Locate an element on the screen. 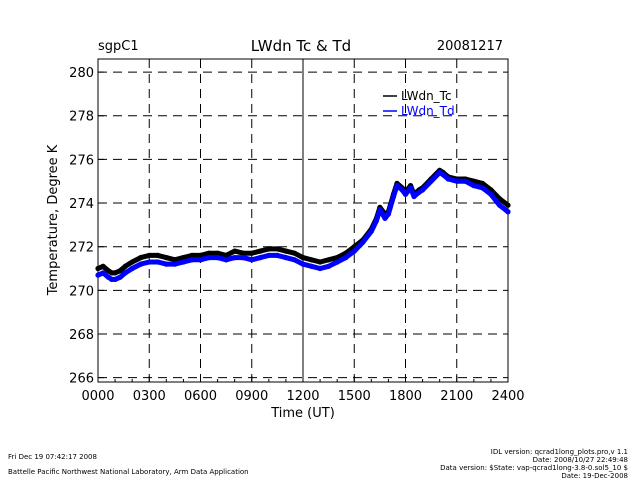 The image size is (640, 480). x-tick-label: 1800 is located at coordinates (405, 396).